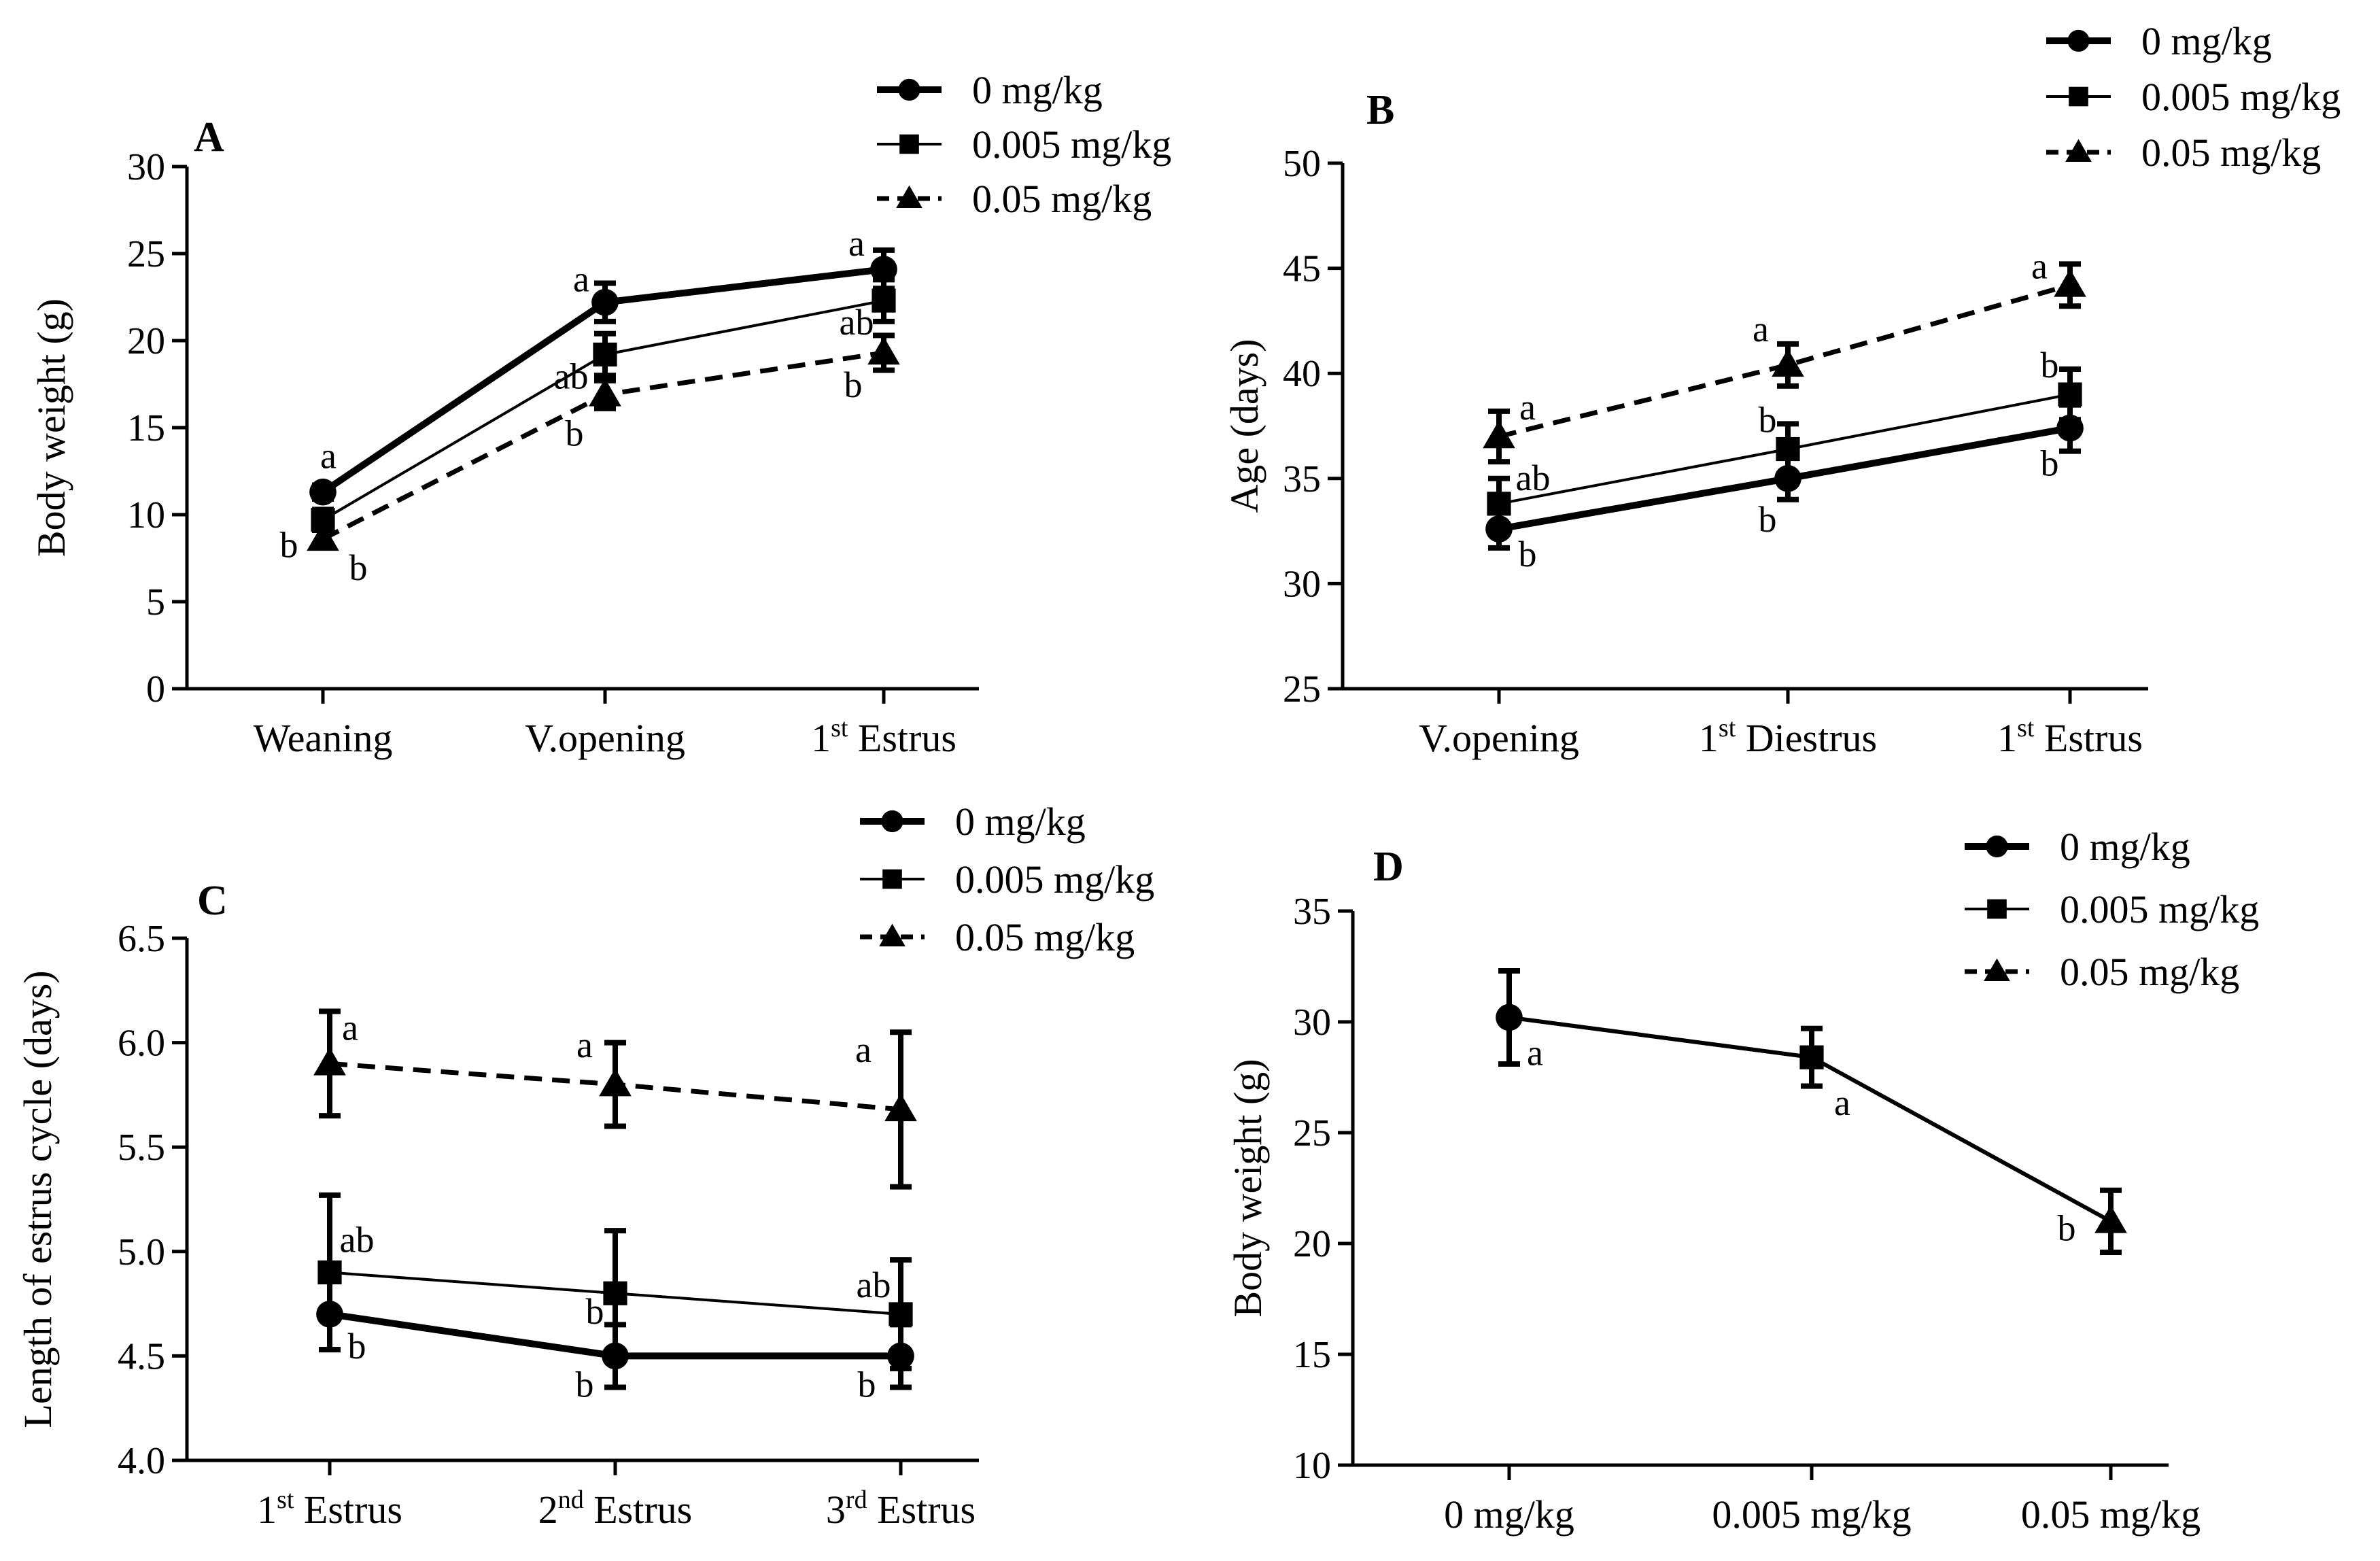  I want to click on y-tick-label: 35, so click(1312, 912).